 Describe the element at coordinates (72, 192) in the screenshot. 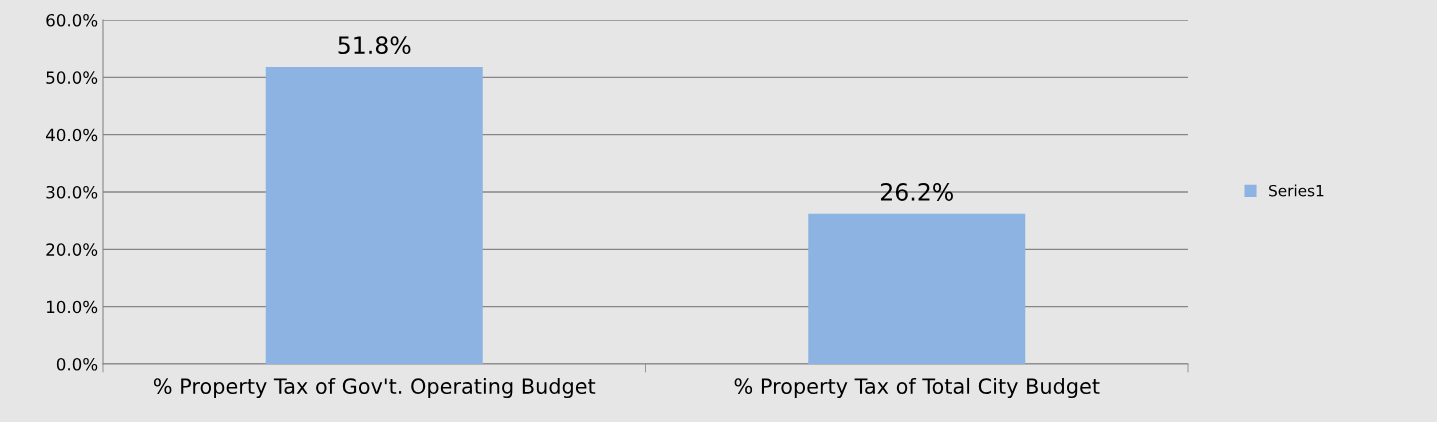

I see `y-tick-label: 30.0%` at that location.